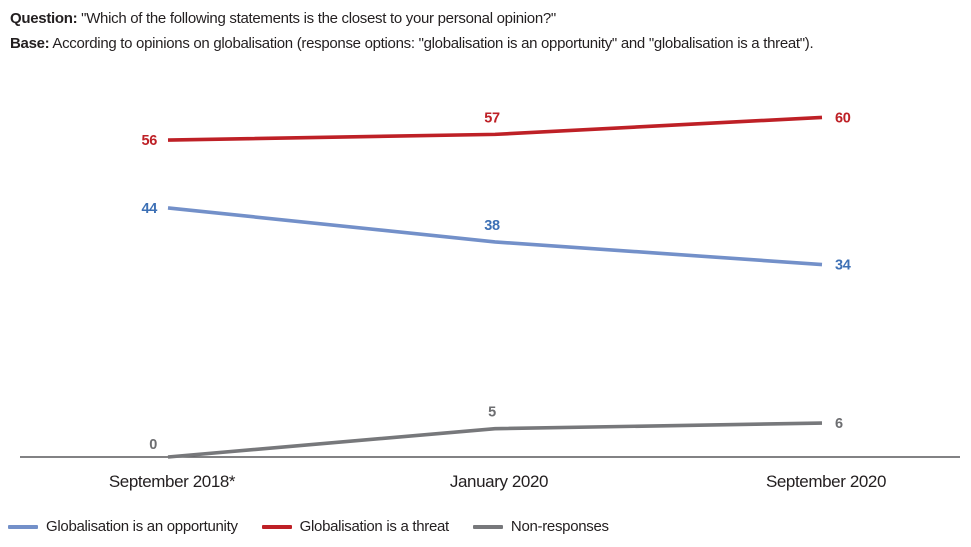 The width and height of the screenshot is (971, 547). Describe the element at coordinates (492, 226) in the screenshot. I see `value-label: 38` at that location.